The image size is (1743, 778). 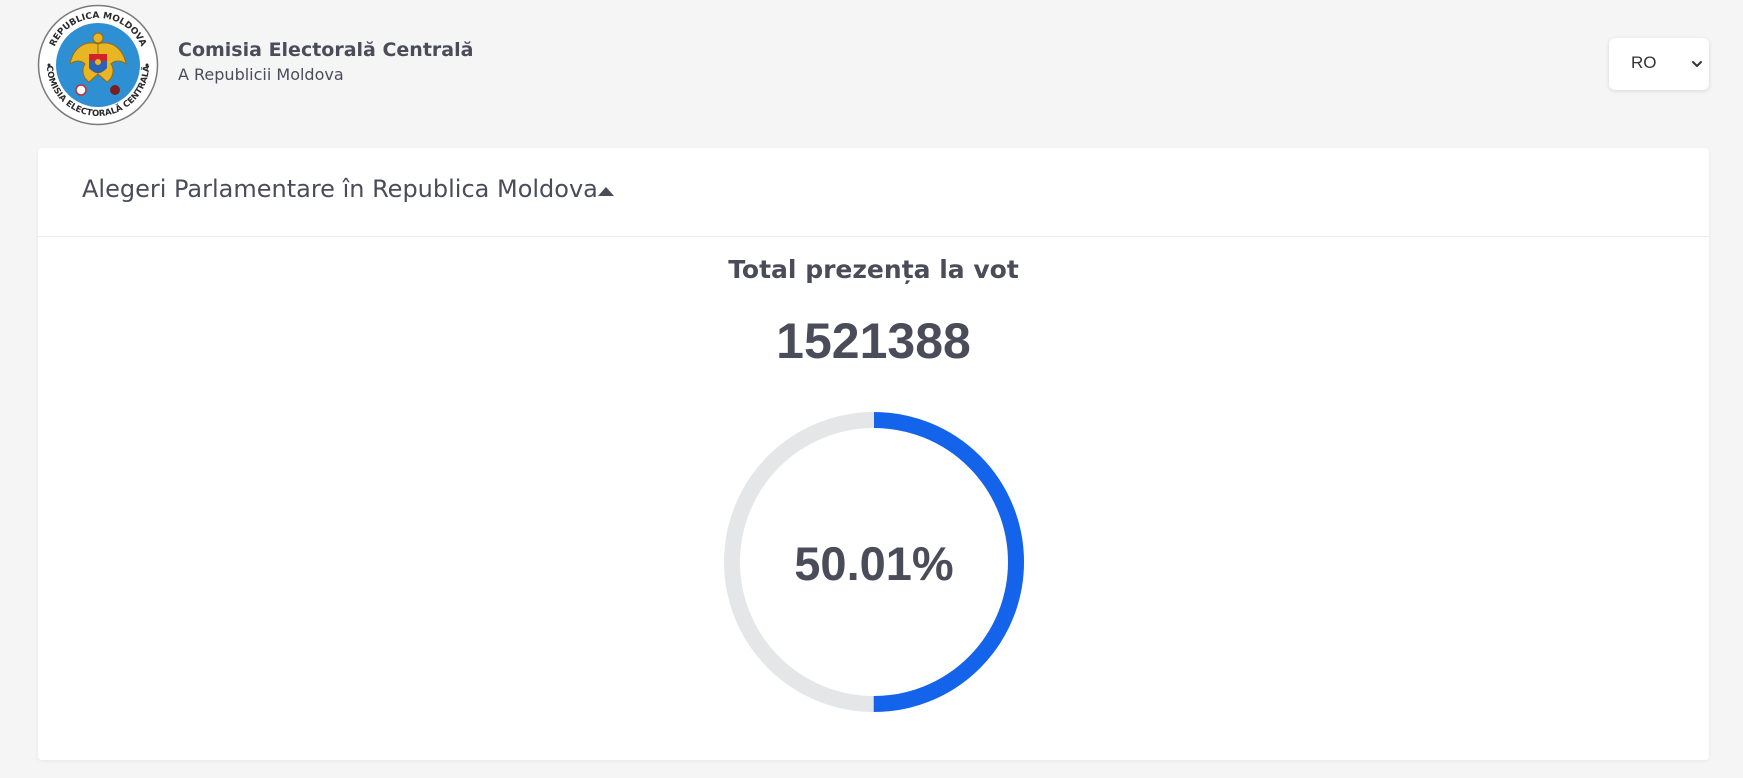 I want to click on gauge-fill, so click(x=874, y=562).